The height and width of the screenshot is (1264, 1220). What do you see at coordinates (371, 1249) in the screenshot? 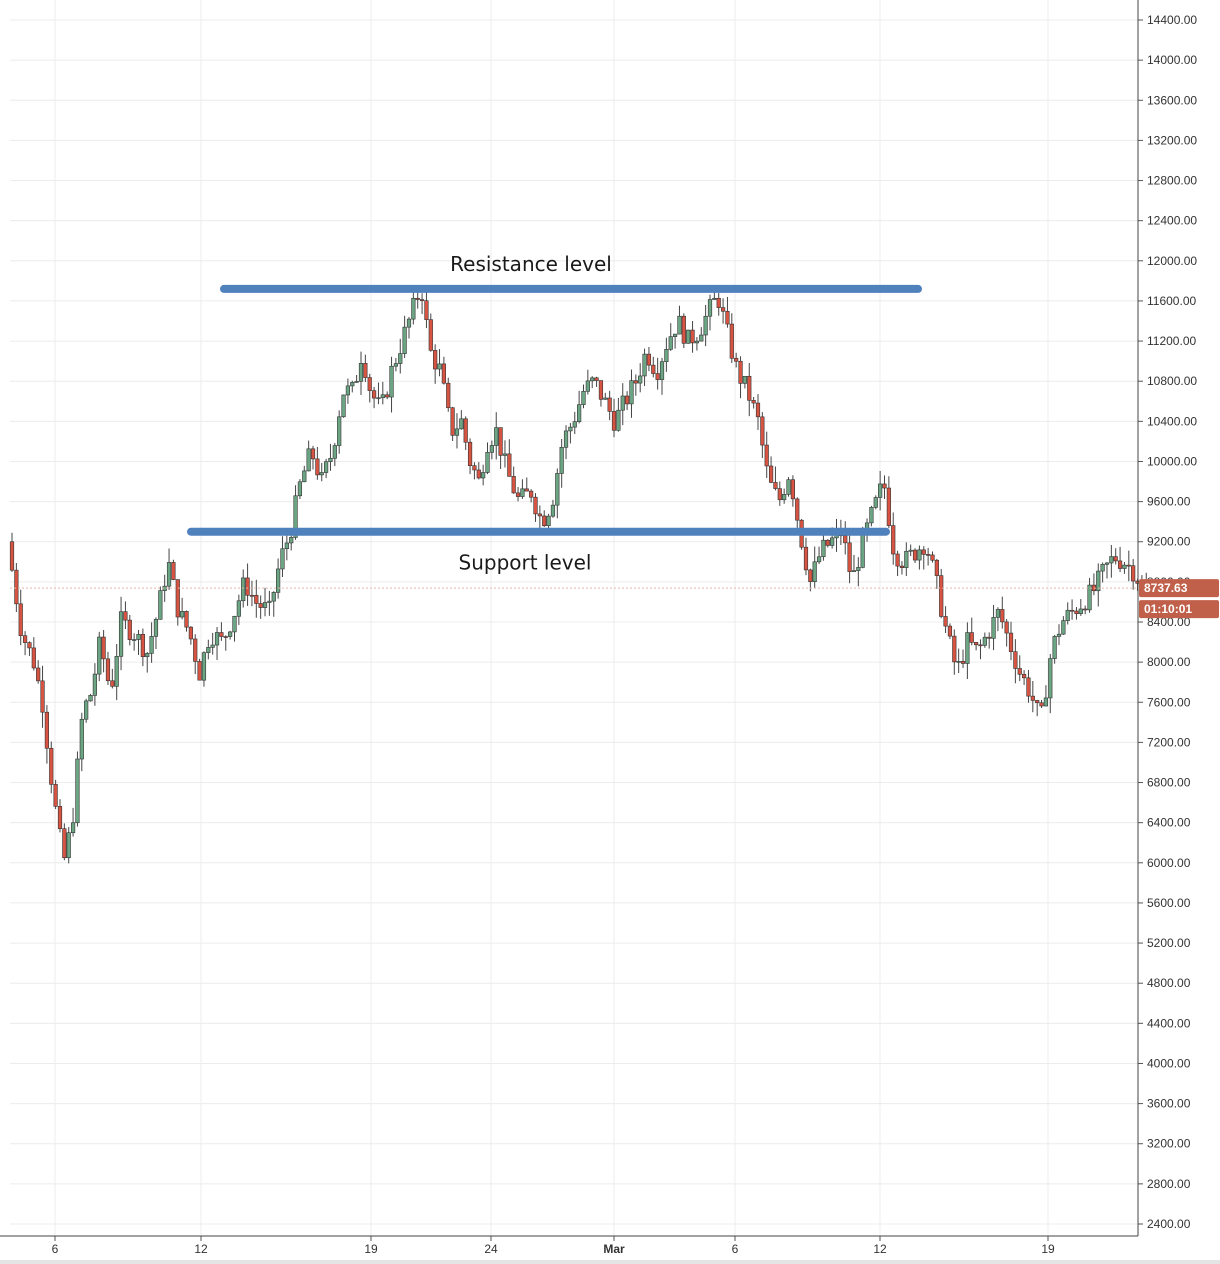
I see `x-tick-label: 19` at bounding box center [371, 1249].